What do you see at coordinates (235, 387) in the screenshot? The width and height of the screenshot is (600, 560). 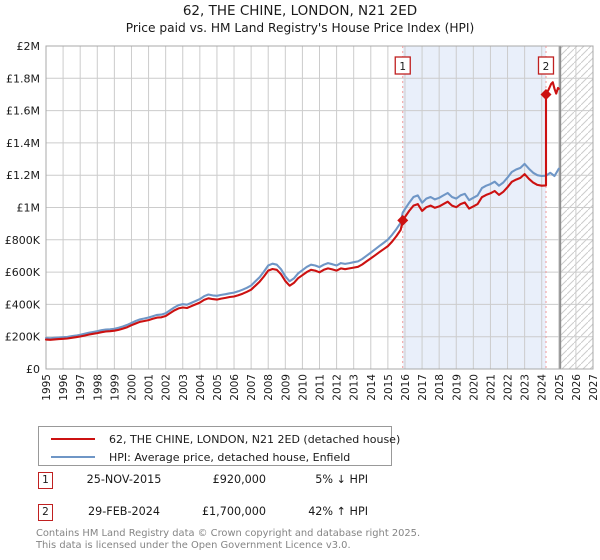 I see `x-axis-tick-label: 2006` at bounding box center [235, 387].